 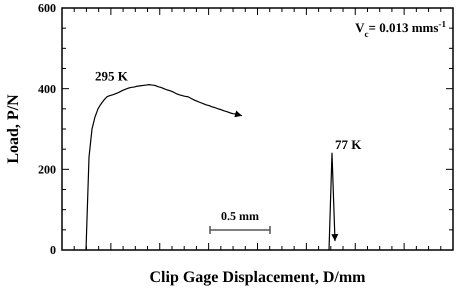 What do you see at coordinates (112, 76) in the screenshot?
I see `series-label: 295 K` at bounding box center [112, 76].